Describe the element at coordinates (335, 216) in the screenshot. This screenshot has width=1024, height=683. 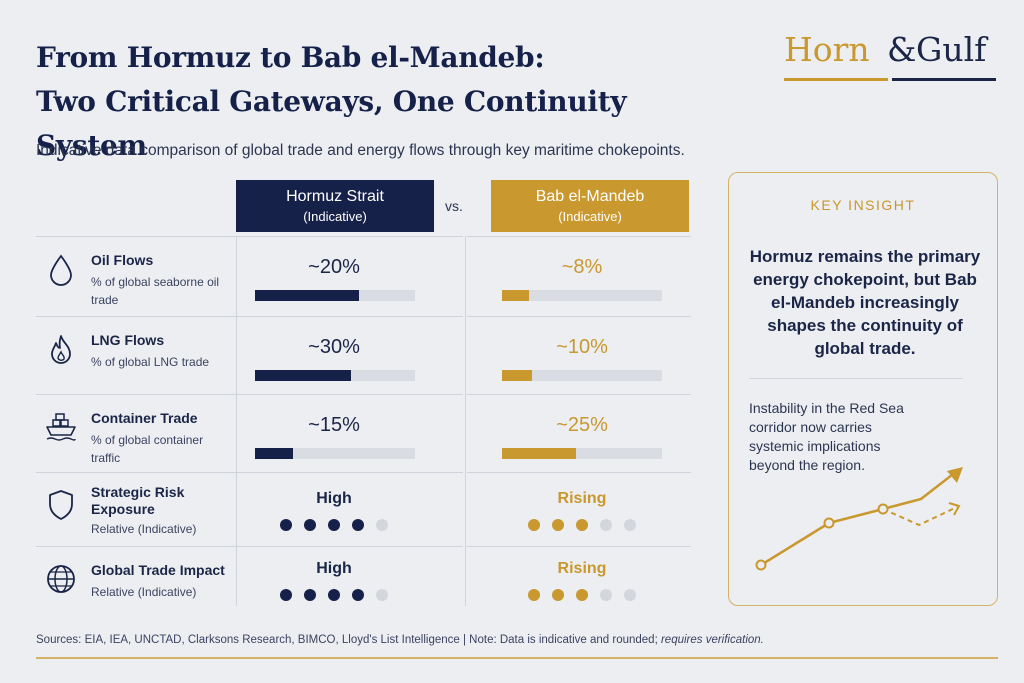
I see `column-header-hormuz-note: (Indicative)` at that location.